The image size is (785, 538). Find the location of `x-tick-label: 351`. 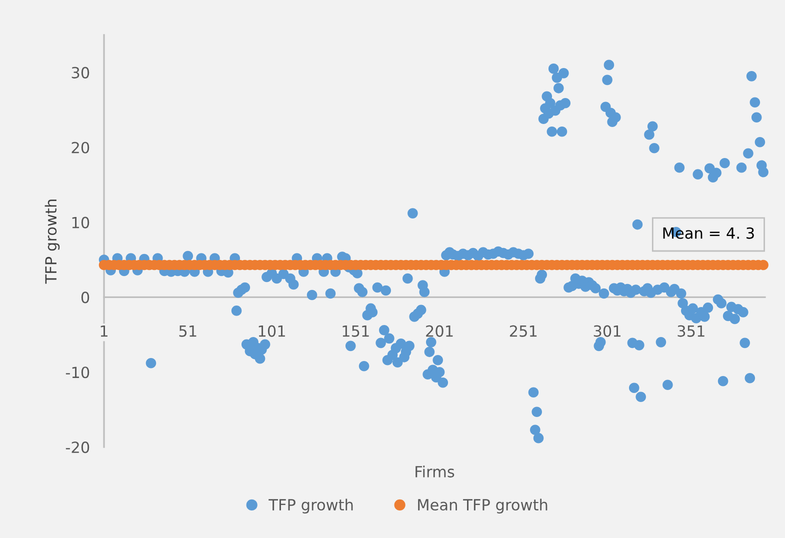

x-tick-label: 351 is located at coordinates (691, 331).